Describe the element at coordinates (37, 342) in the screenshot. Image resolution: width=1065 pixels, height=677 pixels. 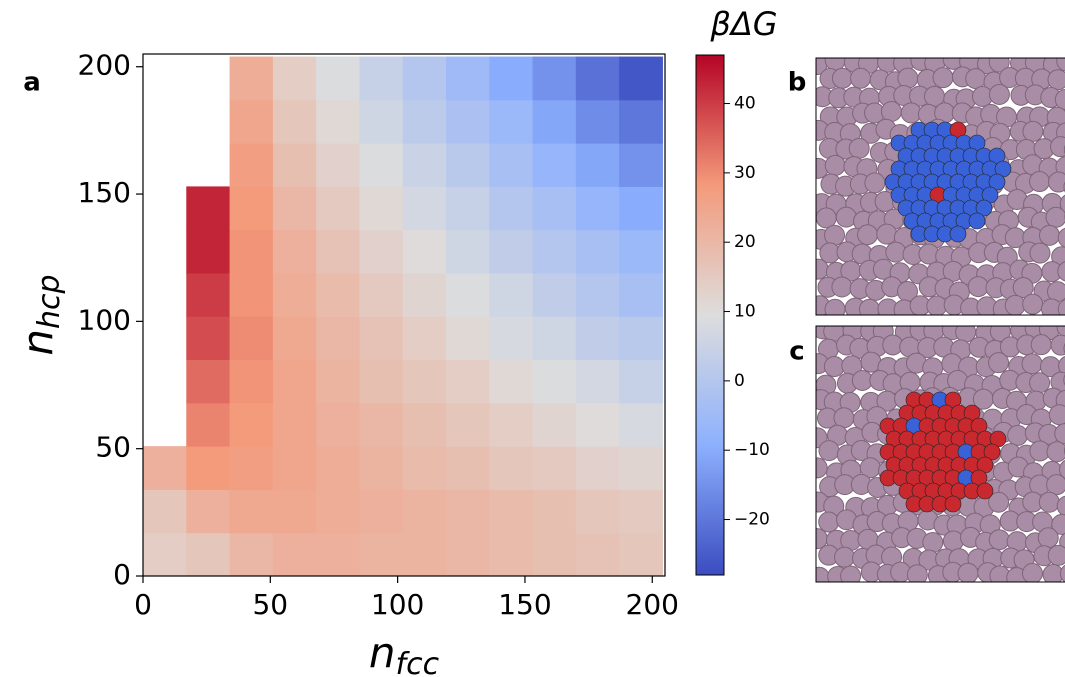
I see `y-axis-label-base: n` at that location.